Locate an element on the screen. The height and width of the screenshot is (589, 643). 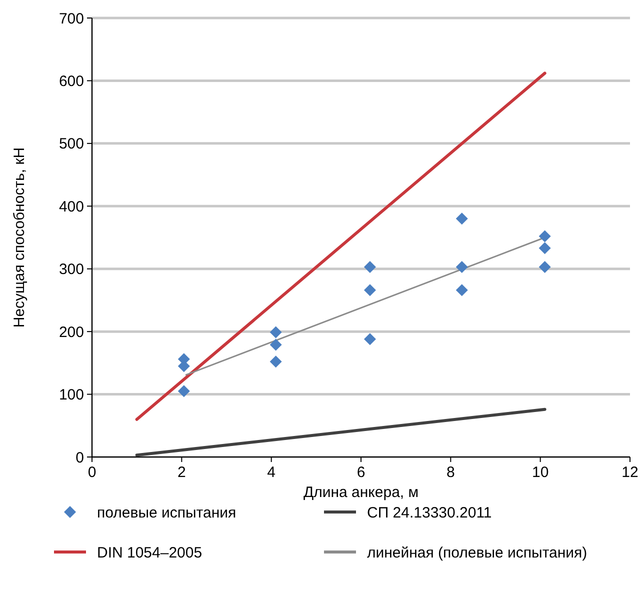
x-axis-title: Длина анкера, м is located at coordinates (361, 492).